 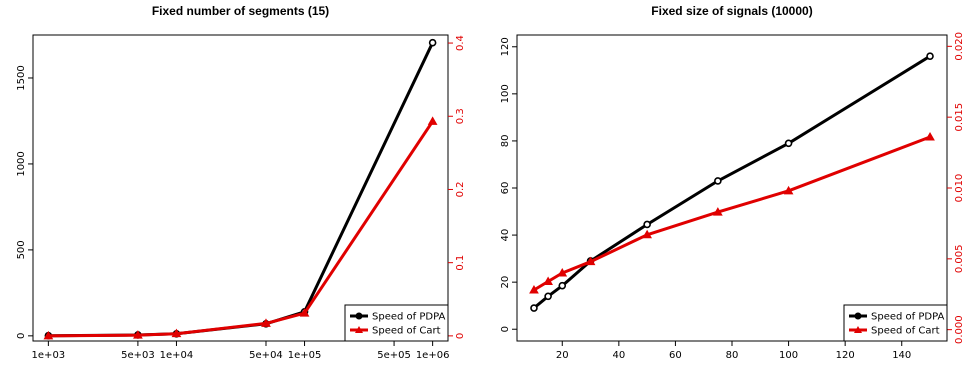 What do you see at coordinates (959, 117) in the screenshot?
I see `y-right-tick-label: 0.015` at bounding box center [959, 117].